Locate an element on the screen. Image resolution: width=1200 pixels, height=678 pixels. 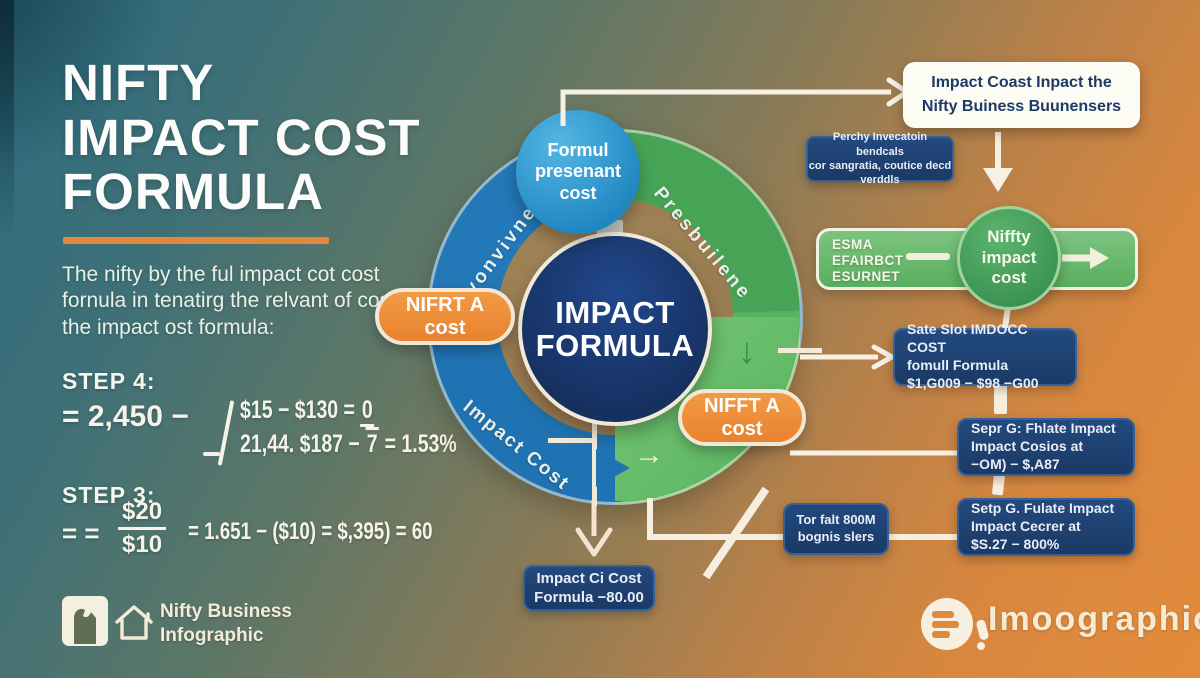
step-box-3-line-3: $S.27 − 800% is located at coordinates (1015, 543).